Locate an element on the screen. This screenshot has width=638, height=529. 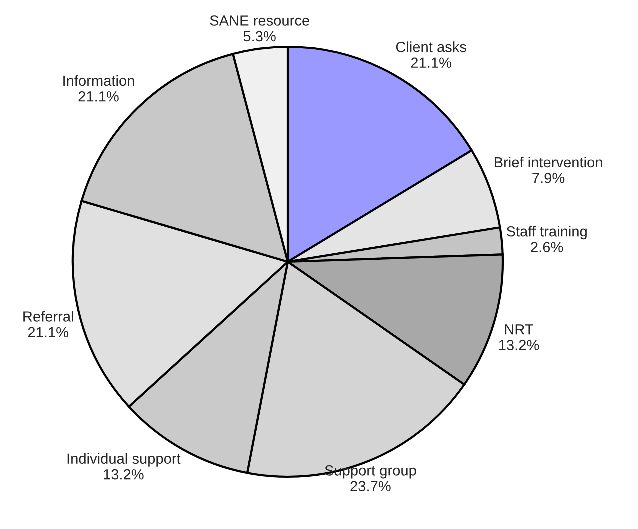
slice-label: Referral is located at coordinates (49, 316).